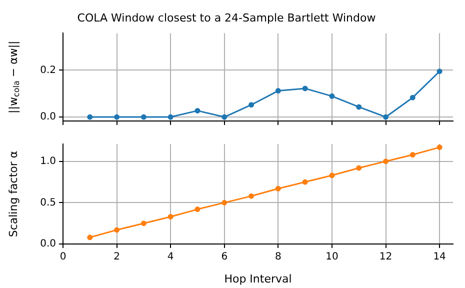  I want to click on y-axis-title: Scaling factor α, so click(13, 194).